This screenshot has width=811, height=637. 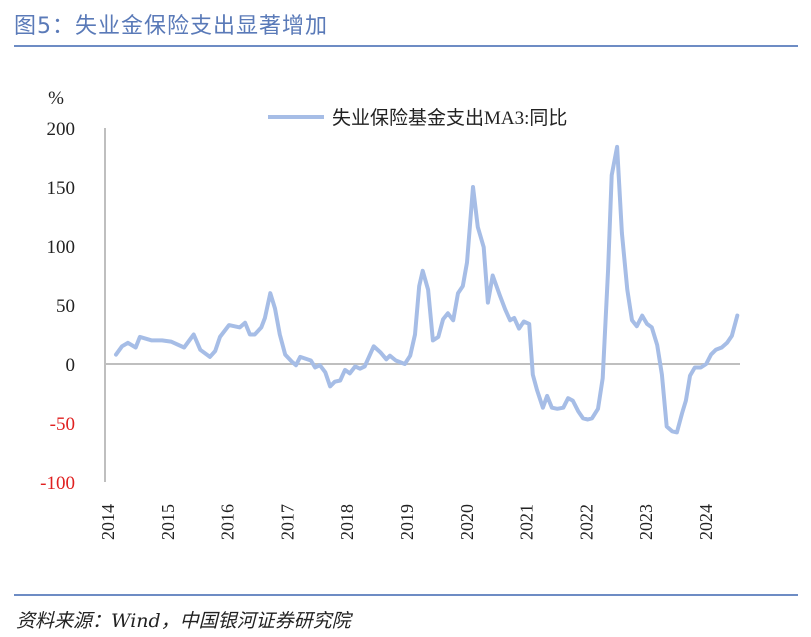 What do you see at coordinates (61, 129) in the screenshot?
I see `y-tick-label: 200` at bounding box center [61, 129].